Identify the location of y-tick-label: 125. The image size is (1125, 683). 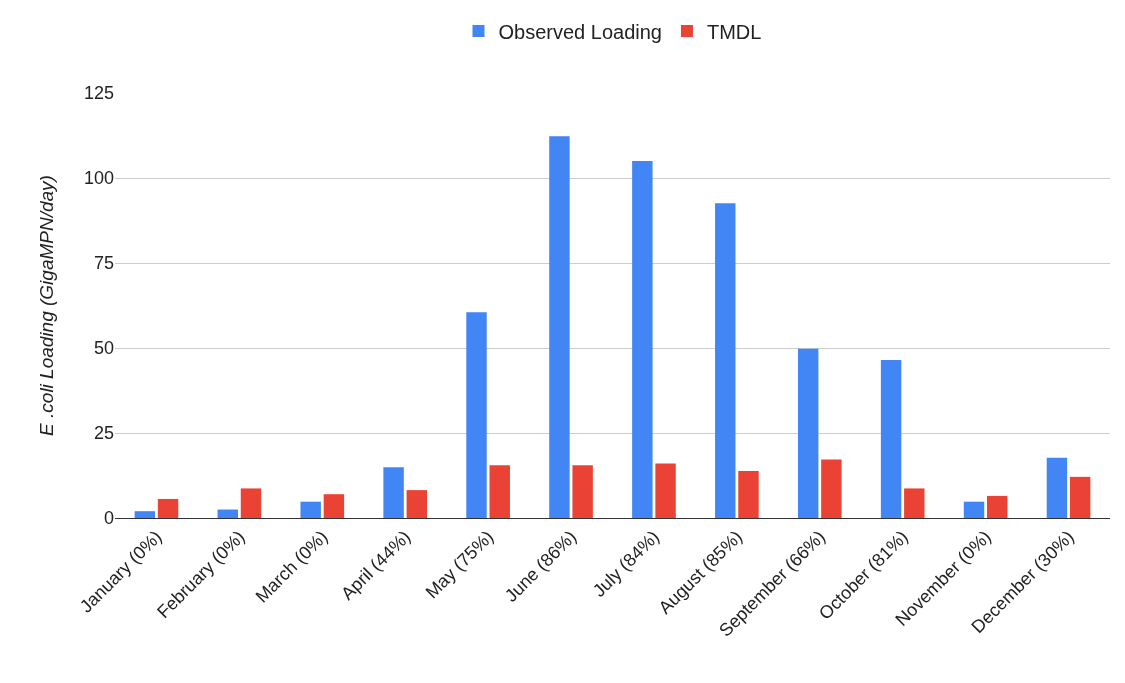
(98, 93).